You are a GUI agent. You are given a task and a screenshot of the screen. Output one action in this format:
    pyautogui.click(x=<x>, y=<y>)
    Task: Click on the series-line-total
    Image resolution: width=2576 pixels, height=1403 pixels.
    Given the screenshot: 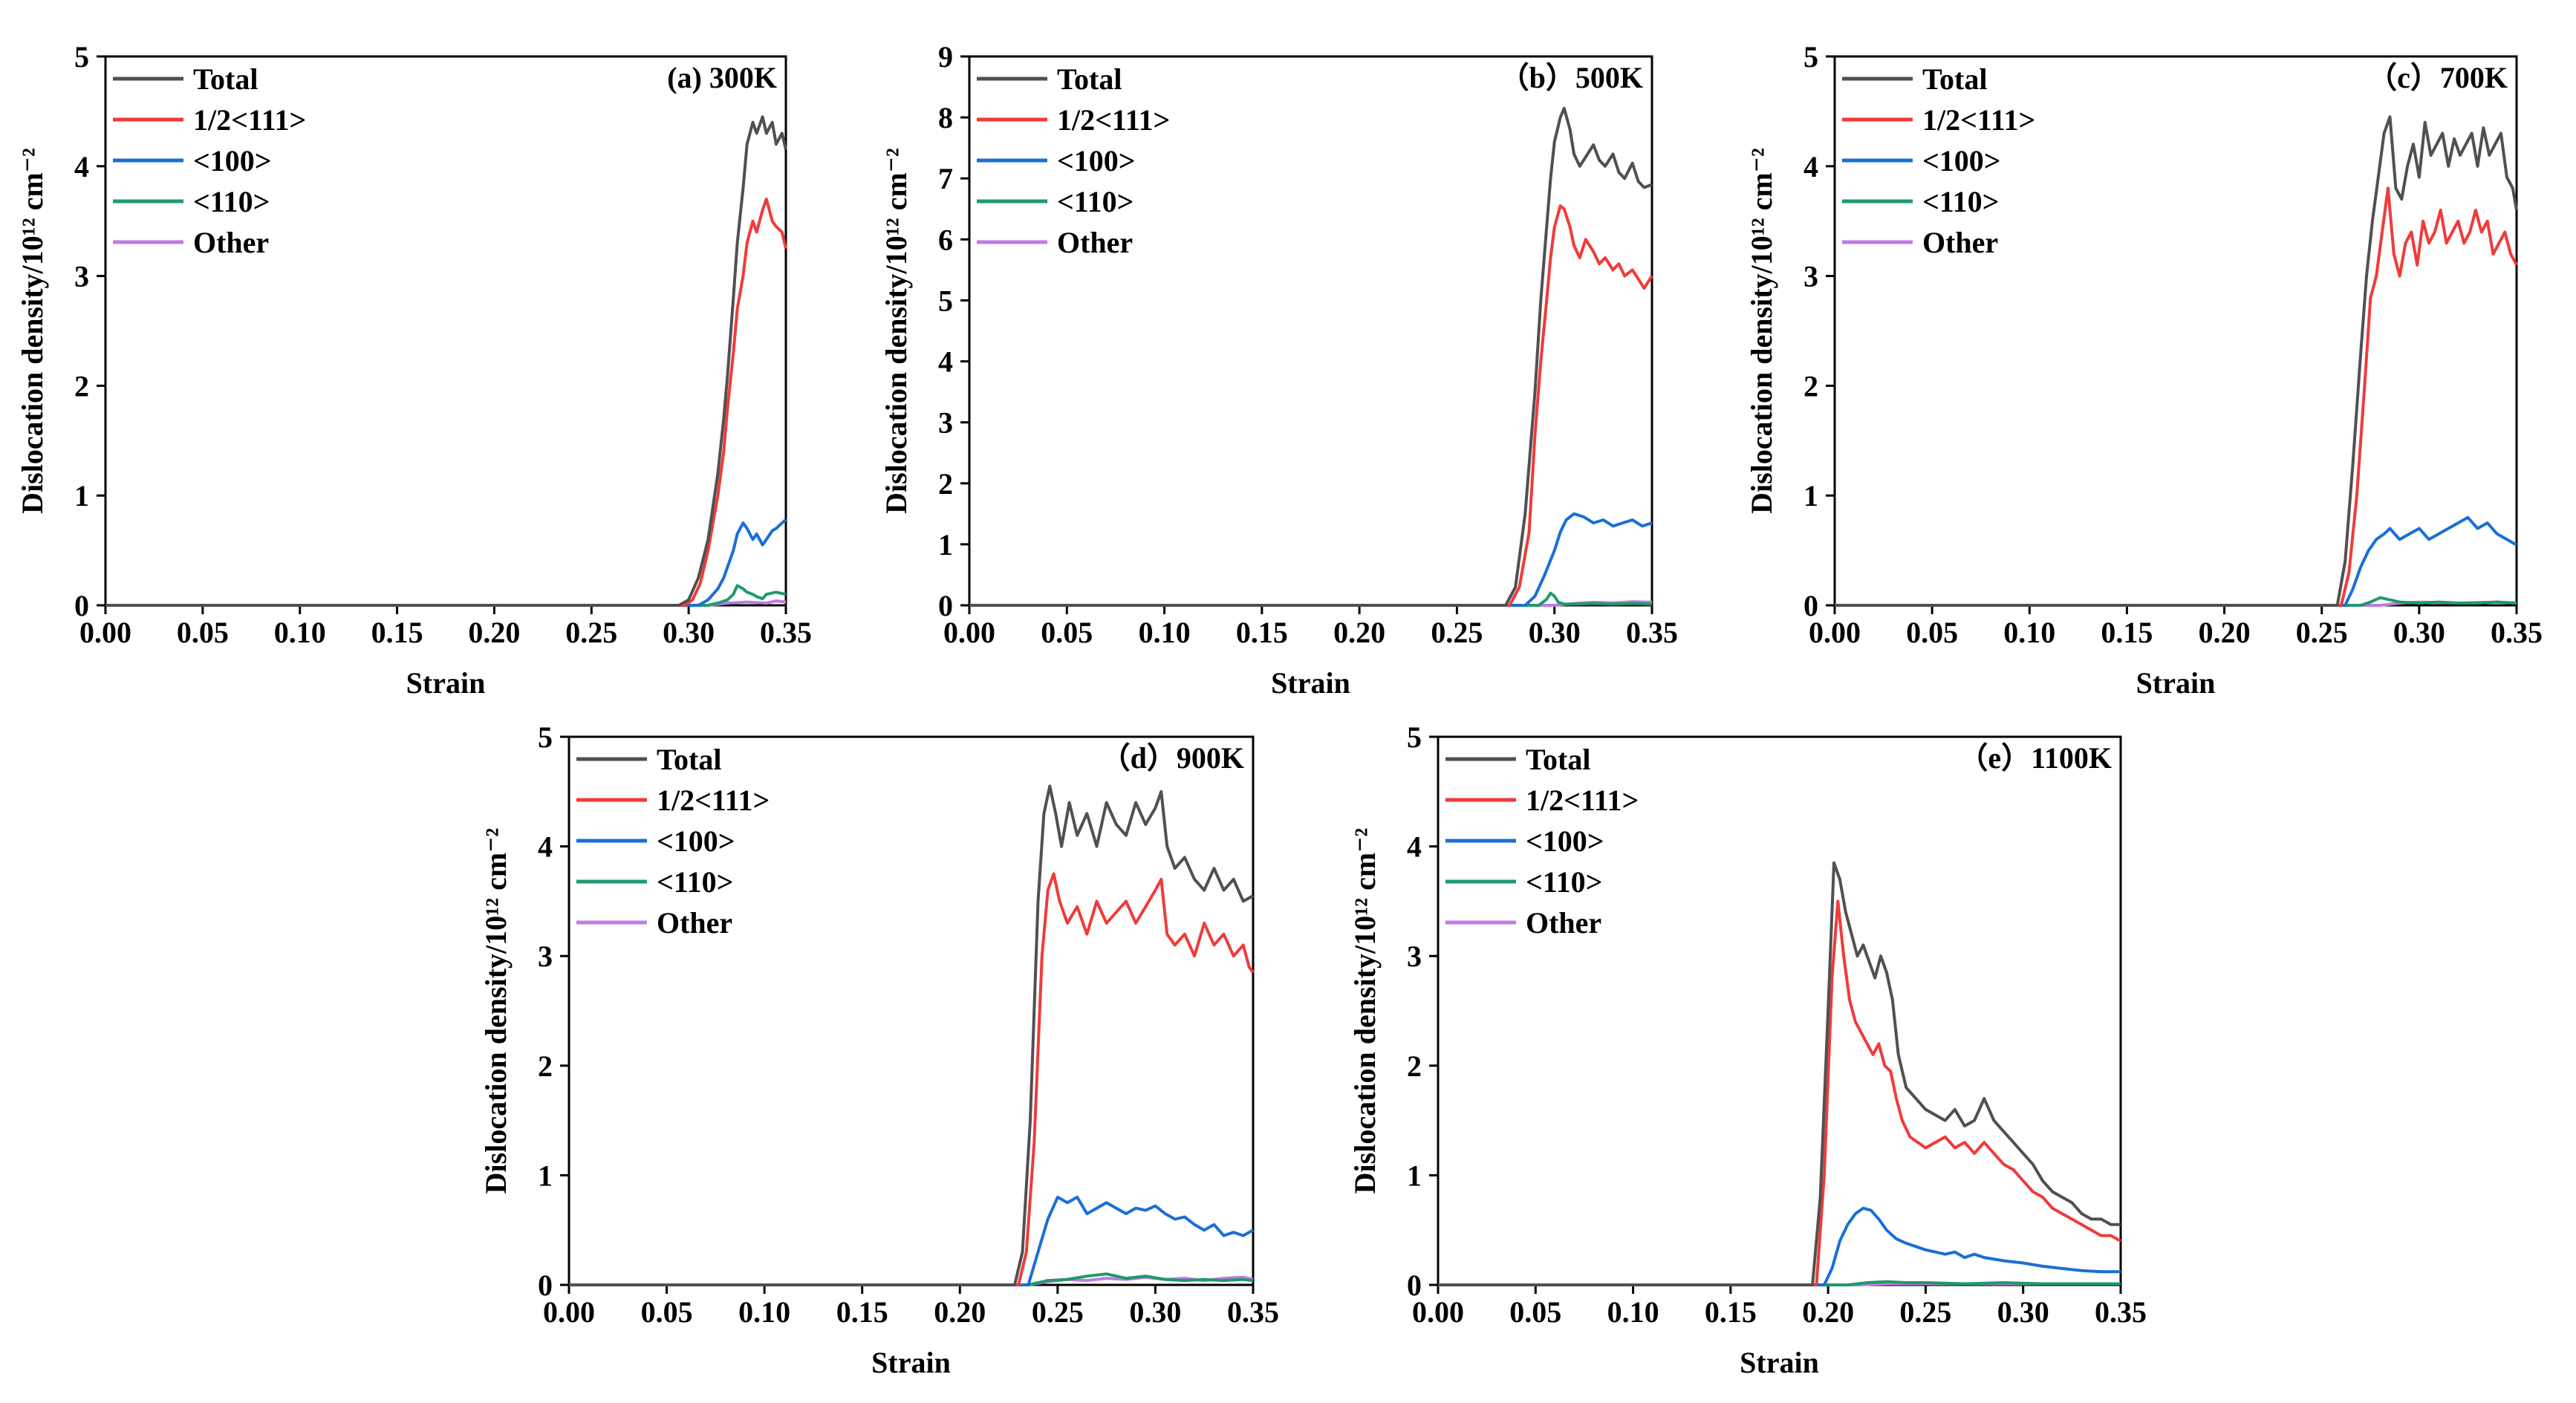 What is the action you would take?
    pyautogui.click(x=446, y=361)
    